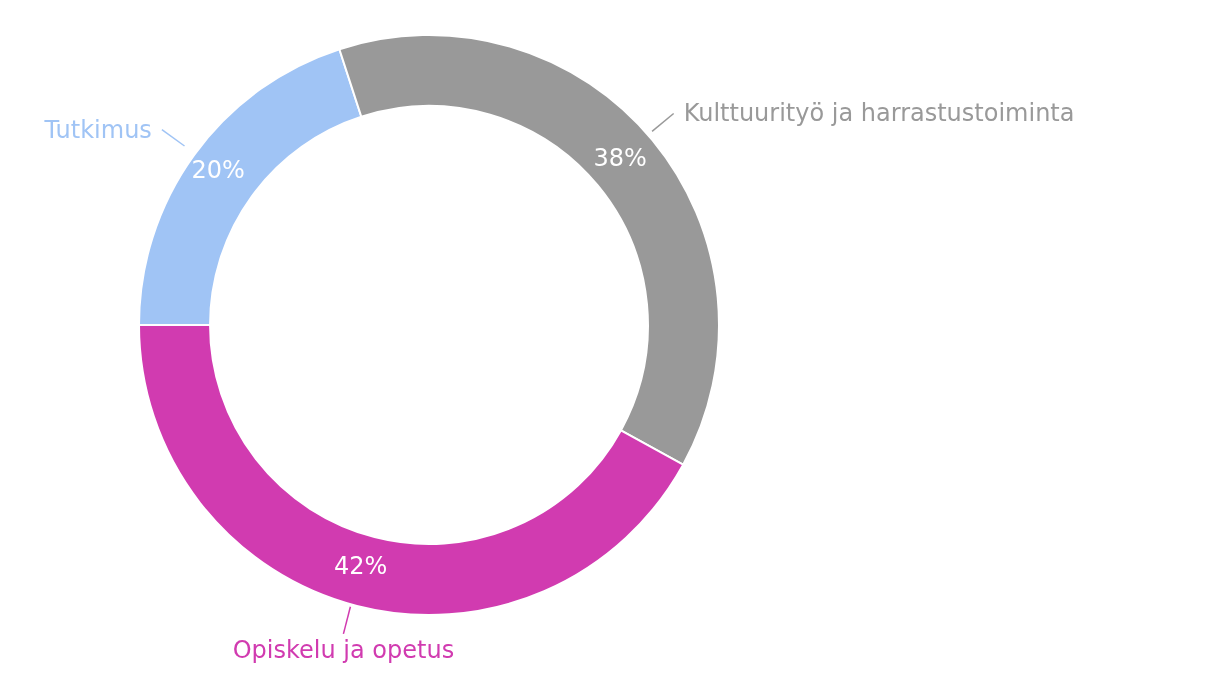  Describe the element at coordinates (343, 649) in the screenshot. I see `slice-label: Opiskelu ja opetus` at that location.